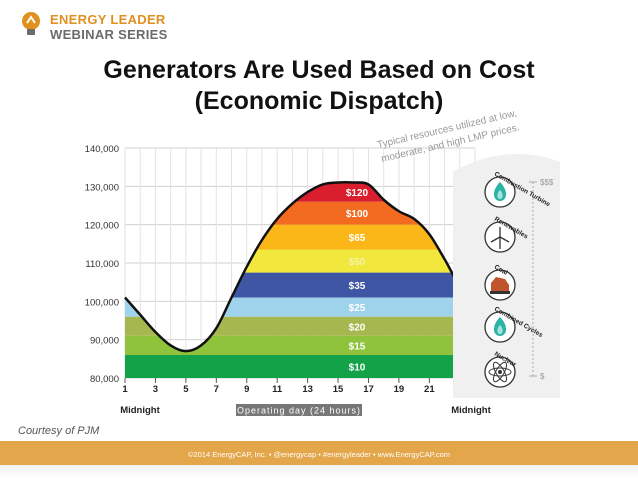 The width and height of the screenshot is (638, 479). I want to click on band-label: $65, so click(357, 238).